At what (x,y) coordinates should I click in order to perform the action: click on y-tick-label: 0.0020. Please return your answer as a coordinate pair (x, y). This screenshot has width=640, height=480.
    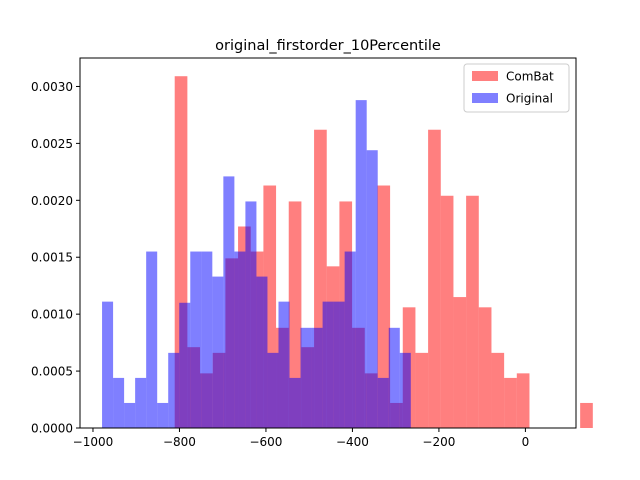
    Looking at the image, I should click on (52, 201).